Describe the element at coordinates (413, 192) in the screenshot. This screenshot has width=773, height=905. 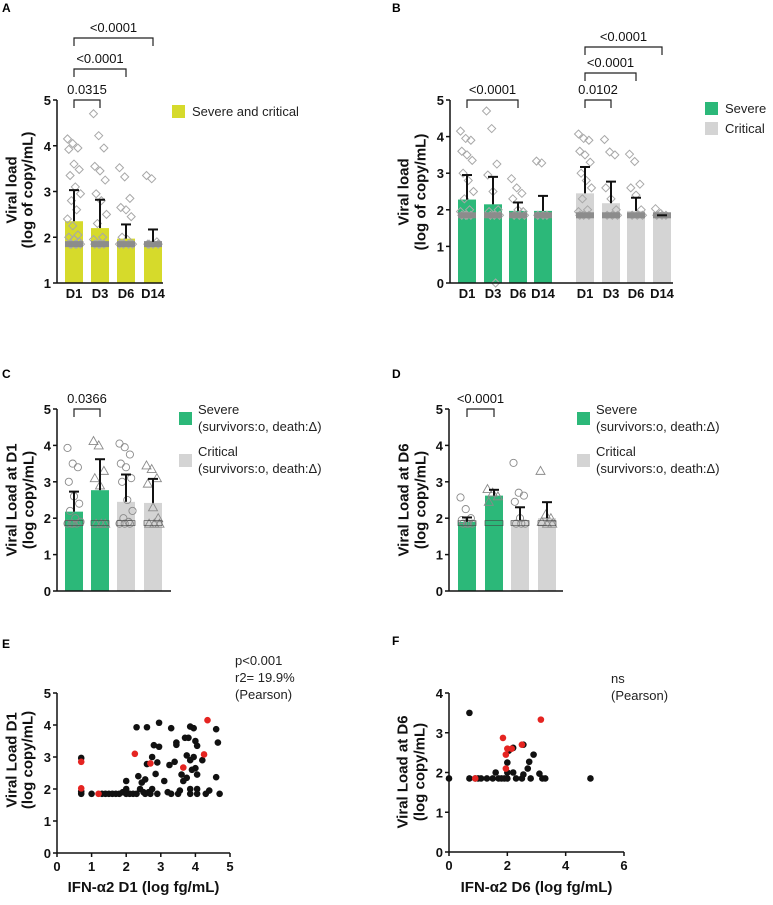
I see `y-axis-title: Viral load (log of copy/mL)` at that location.